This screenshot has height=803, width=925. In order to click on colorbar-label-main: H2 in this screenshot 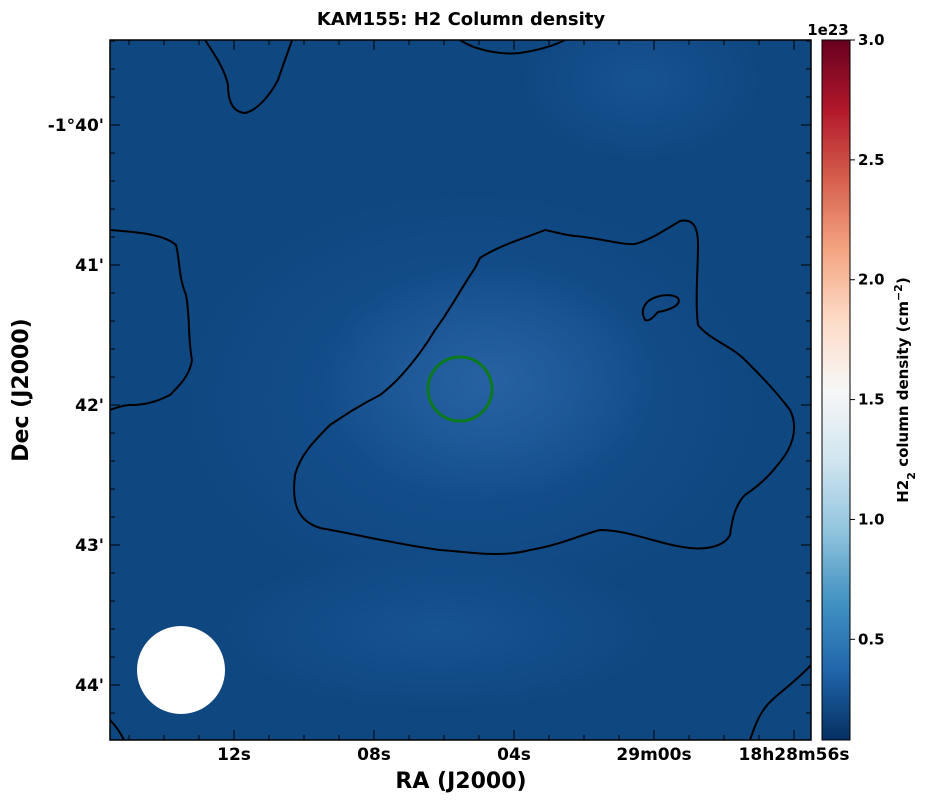, I will do `click(903, 491)`.